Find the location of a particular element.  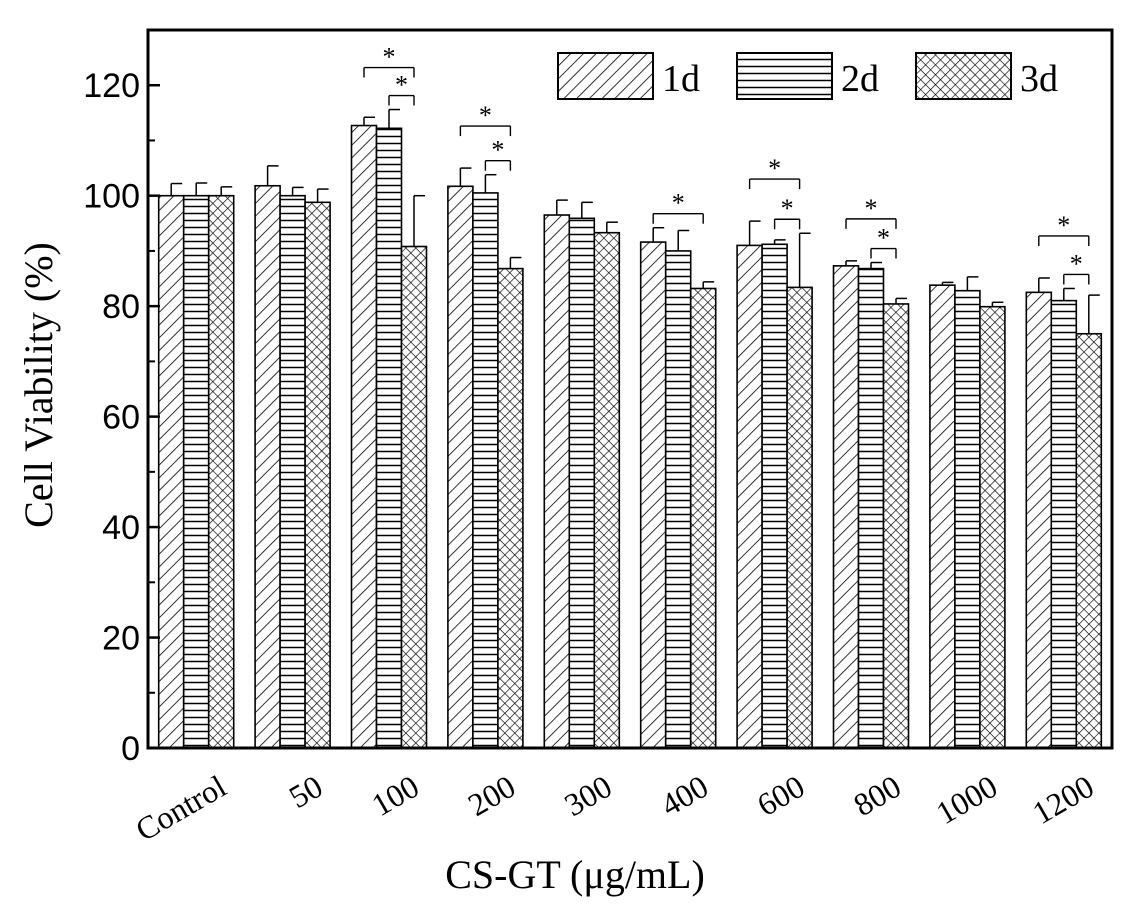

x-tick-label-50: 50 is located at coordinates (306, 791).